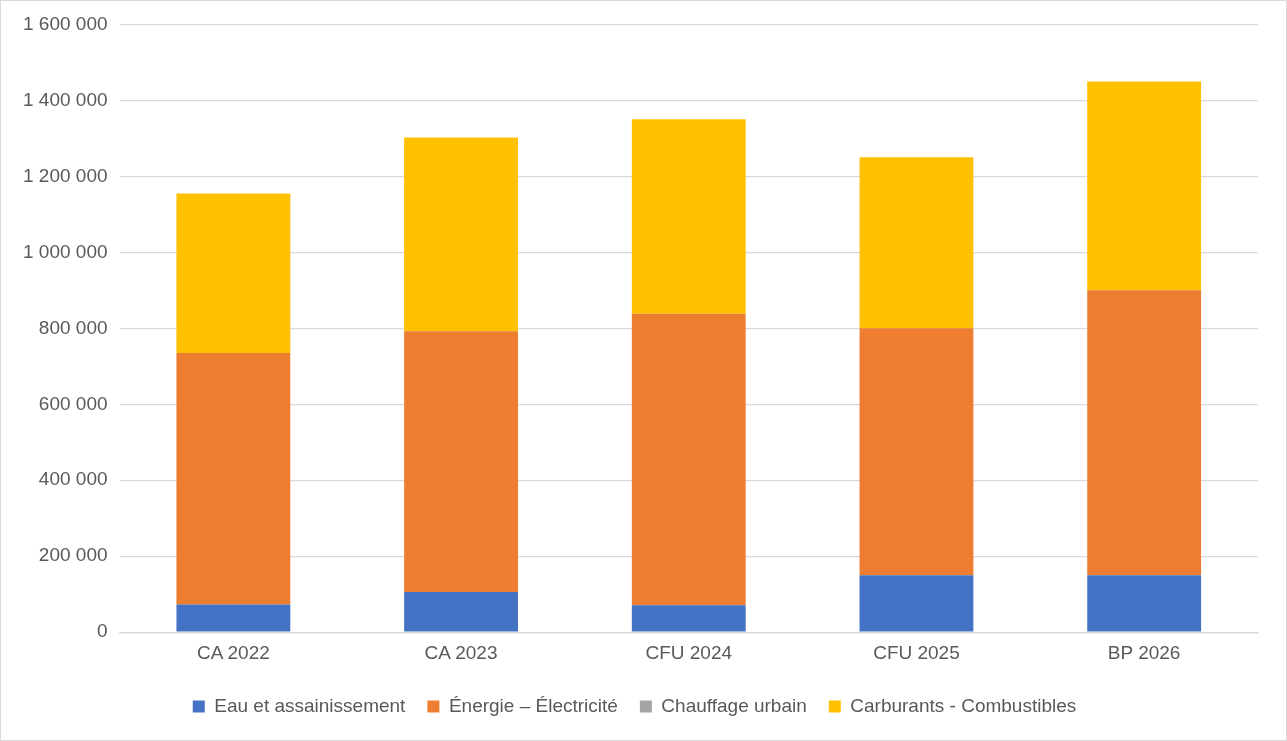 Image resolution: width=1287 pixels, height=741 pixels. I want to click on legend-label: Énergie – Électricité, so click(533, 705).